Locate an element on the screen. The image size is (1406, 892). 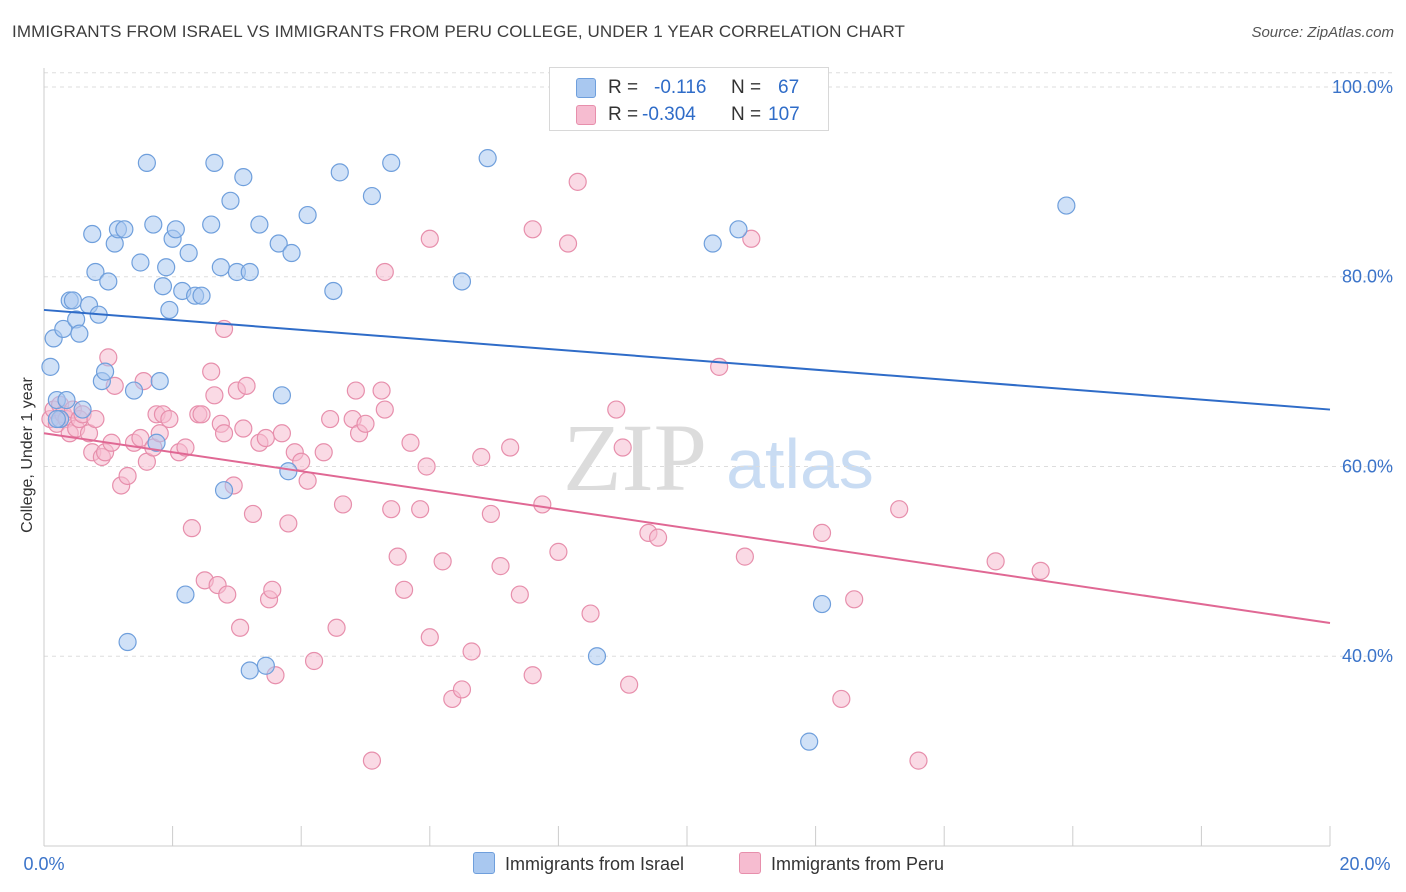
bottom-legend-israel: Immigrants from Israel is located at coordinates (578, 863).